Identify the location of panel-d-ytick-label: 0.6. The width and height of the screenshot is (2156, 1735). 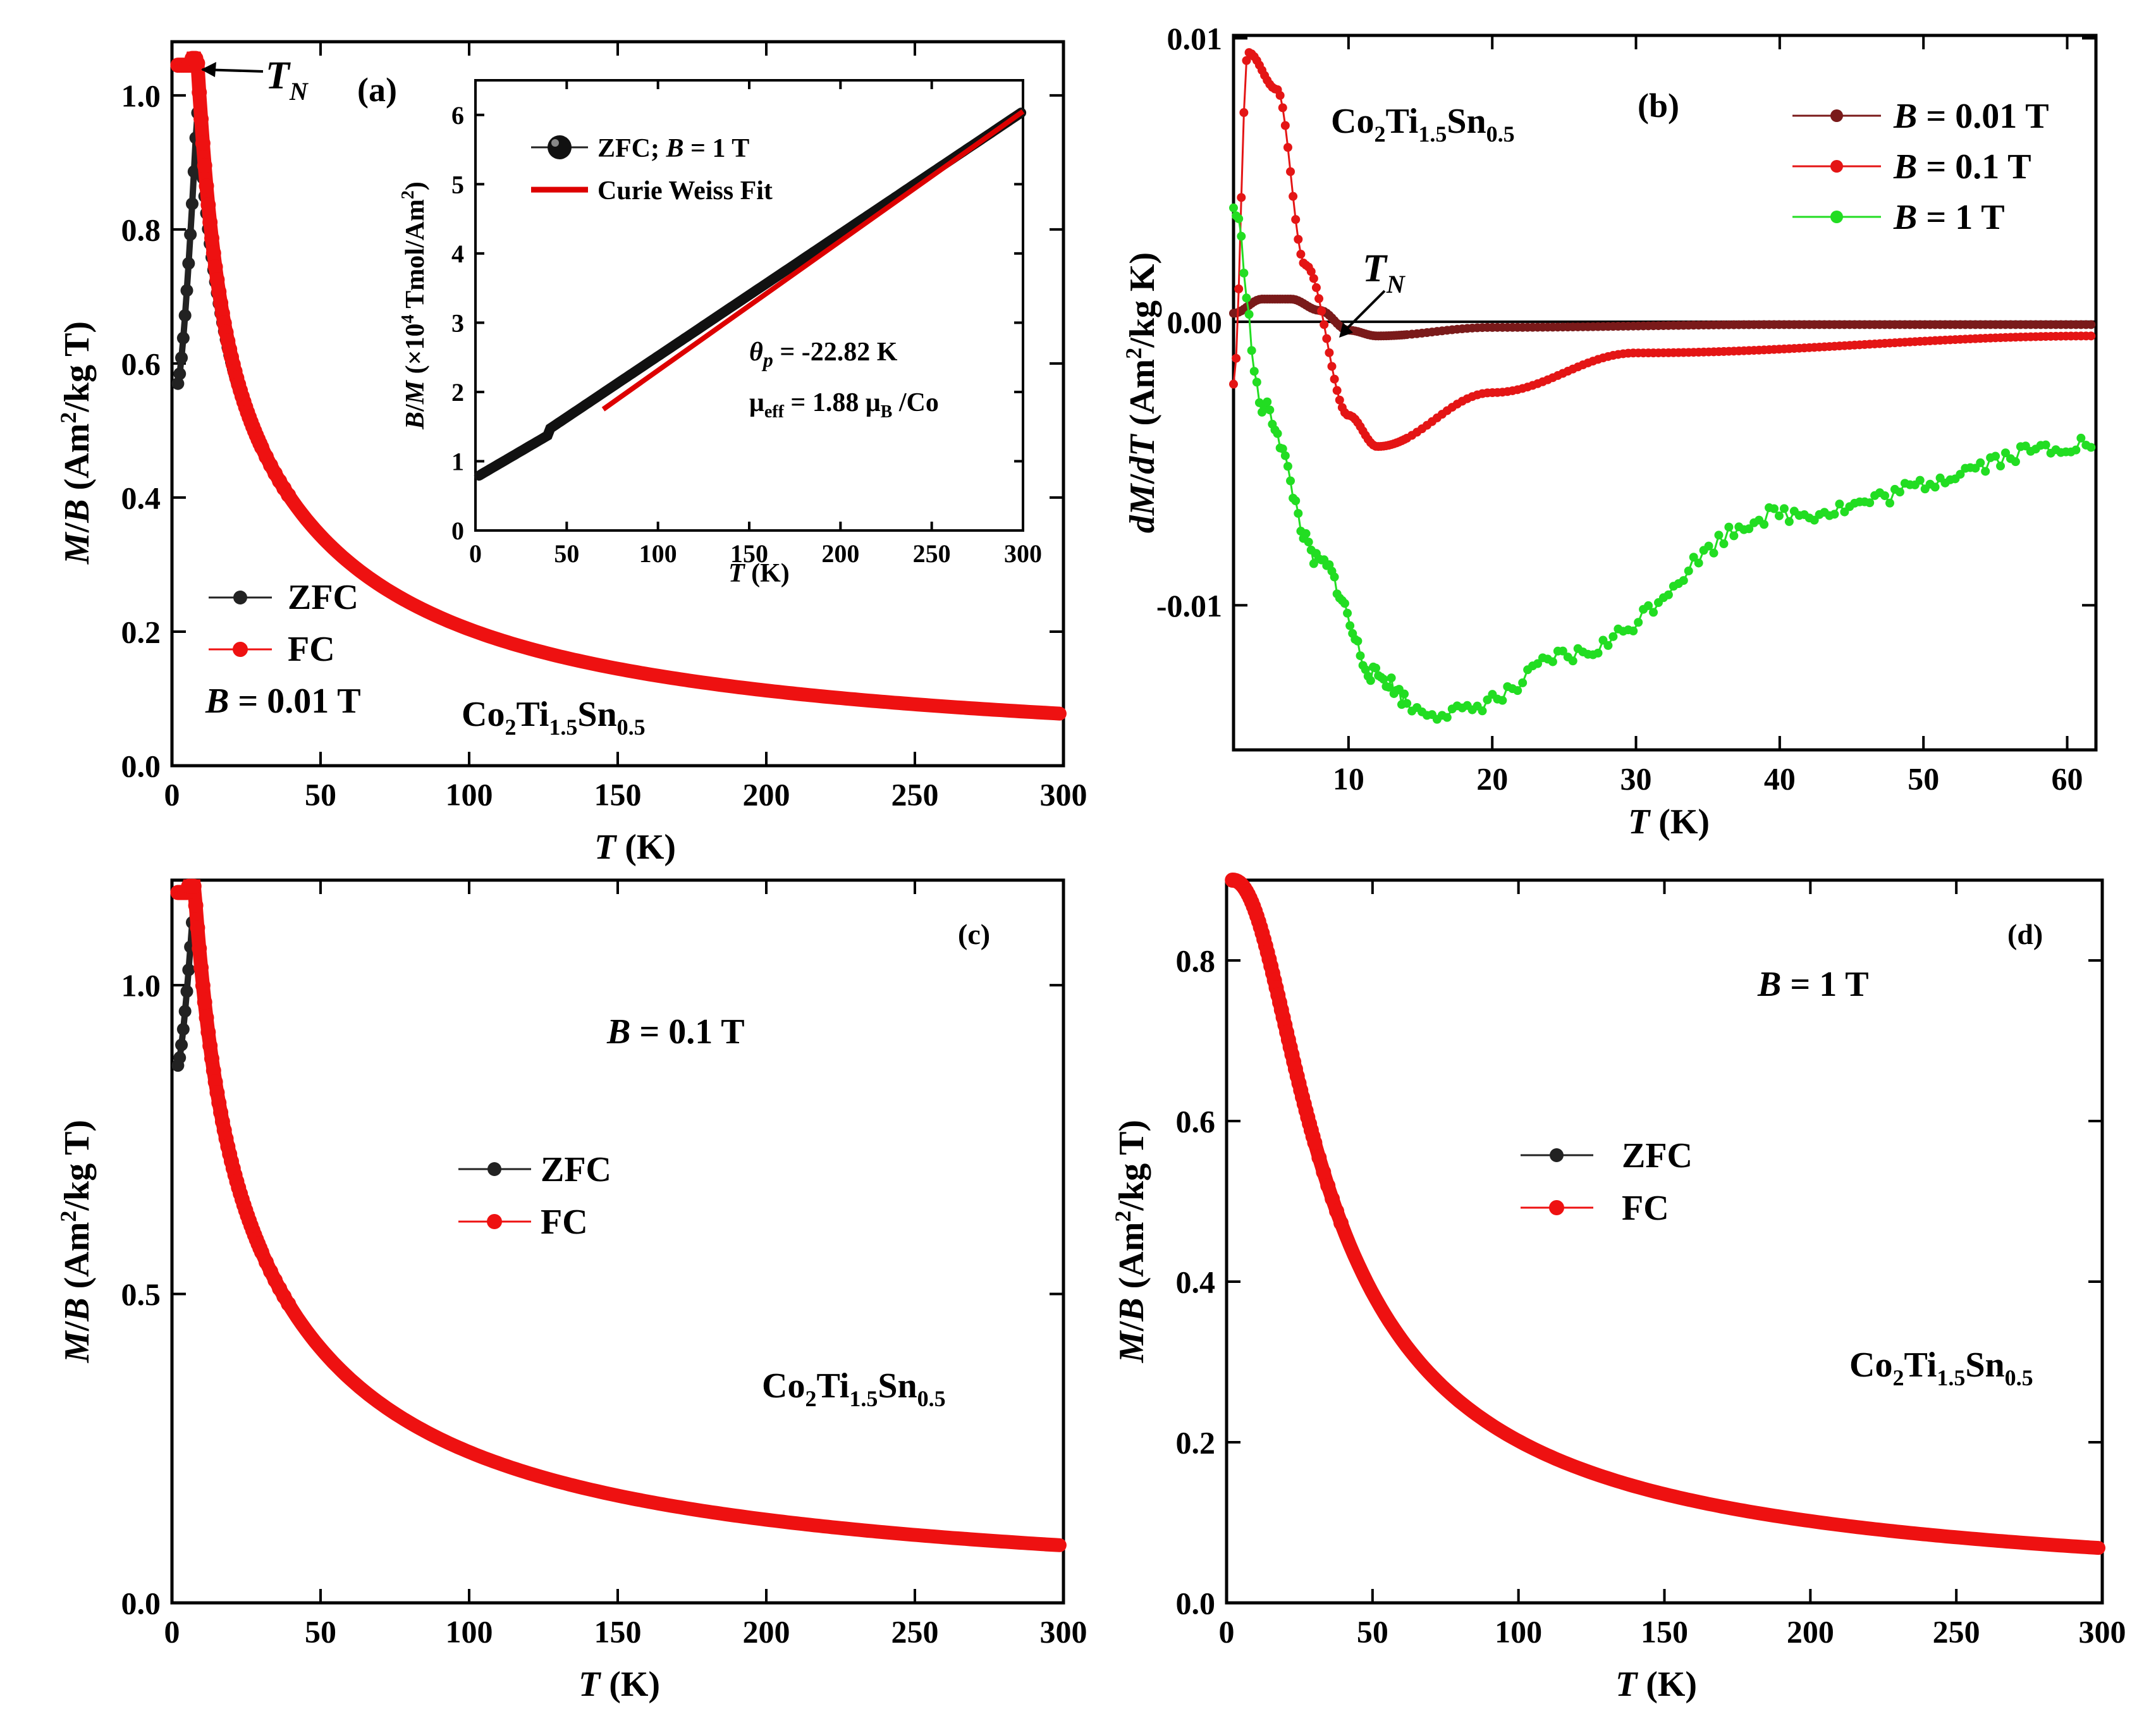
(1196, 1121).